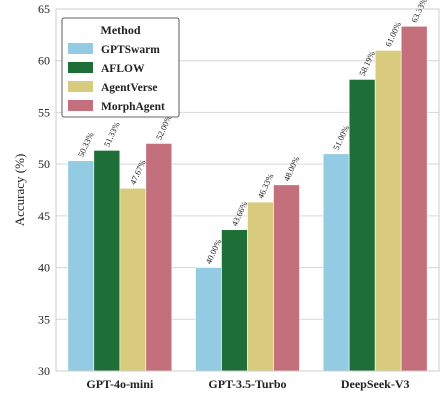  I want to click on data-label: 50.33%, so click(86, 145).